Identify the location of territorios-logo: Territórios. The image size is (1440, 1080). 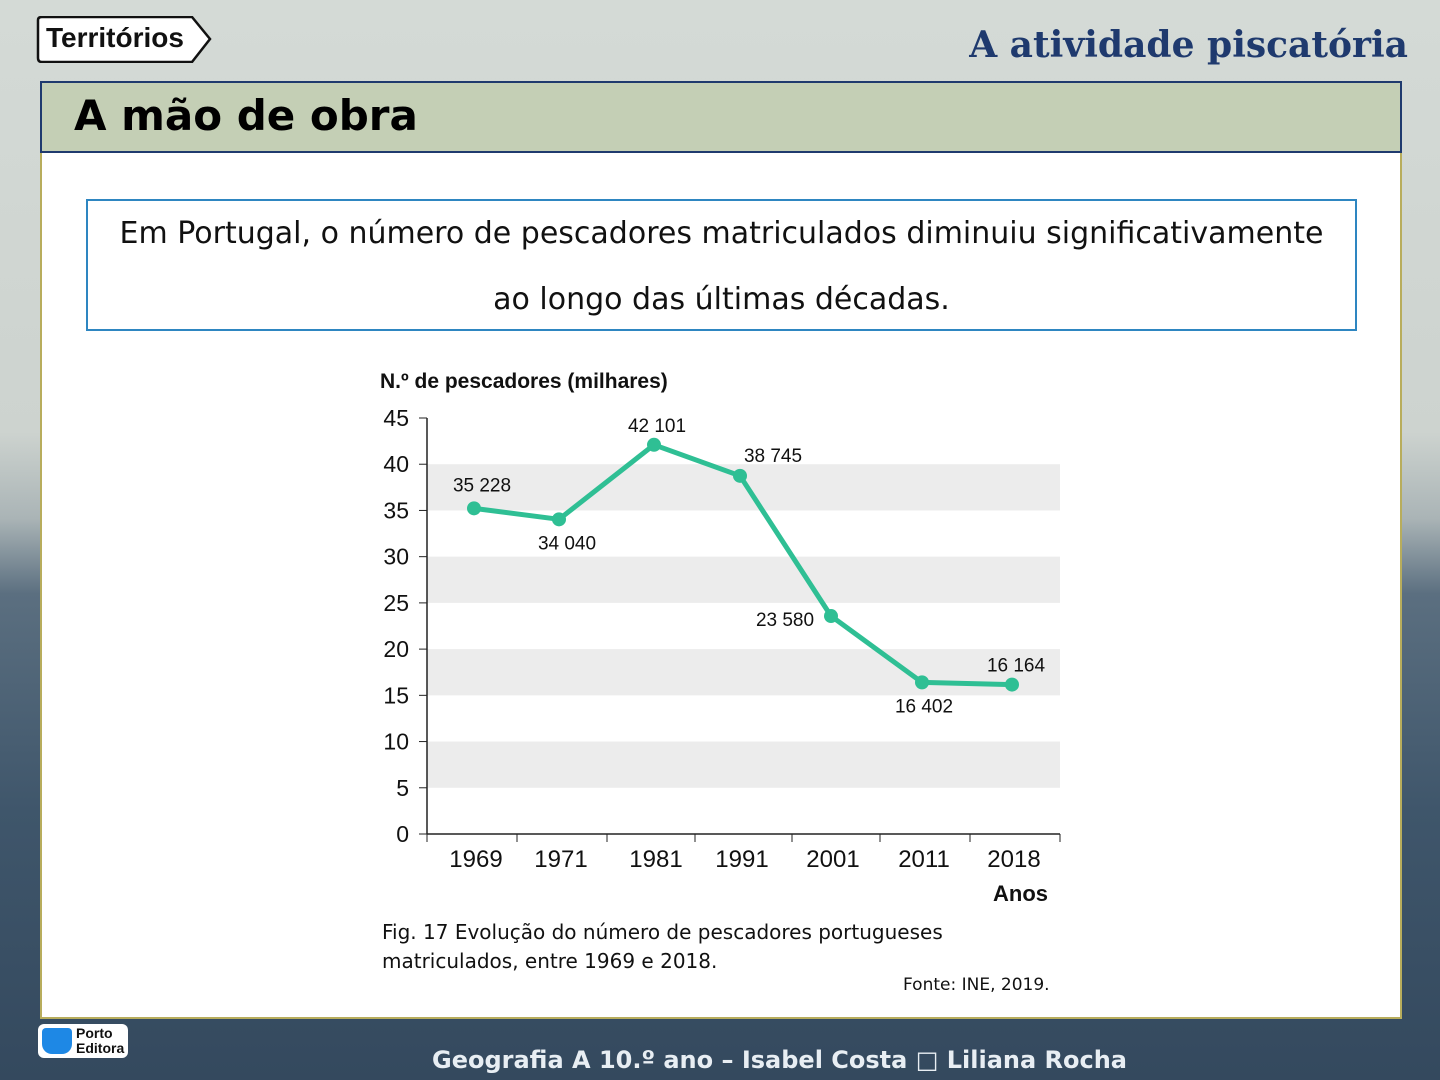
(124, 39).